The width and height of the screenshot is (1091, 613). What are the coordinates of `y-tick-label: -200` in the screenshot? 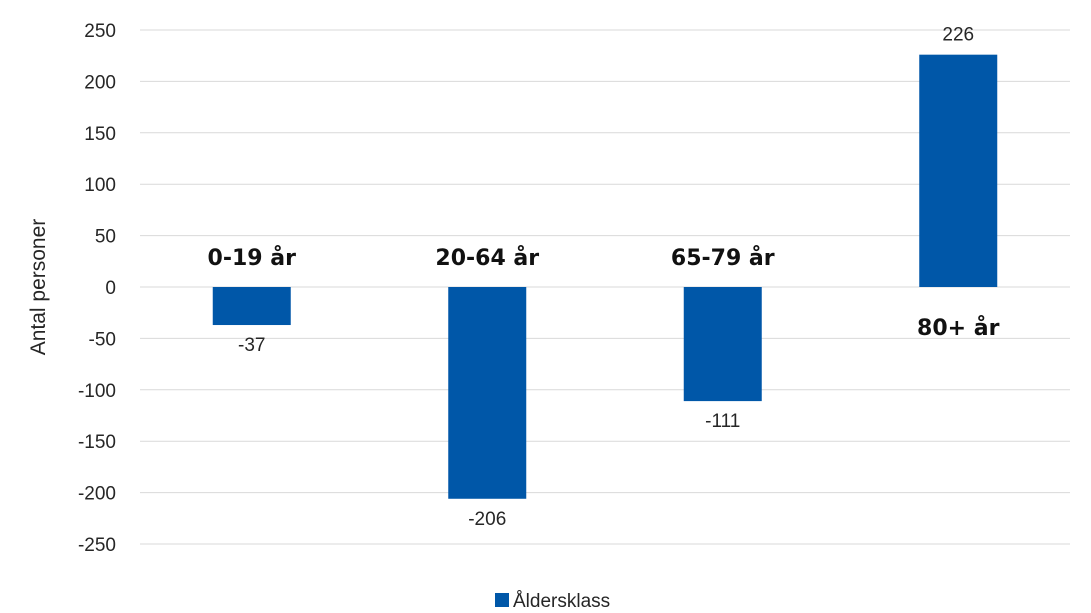 It's located at (97, 494).